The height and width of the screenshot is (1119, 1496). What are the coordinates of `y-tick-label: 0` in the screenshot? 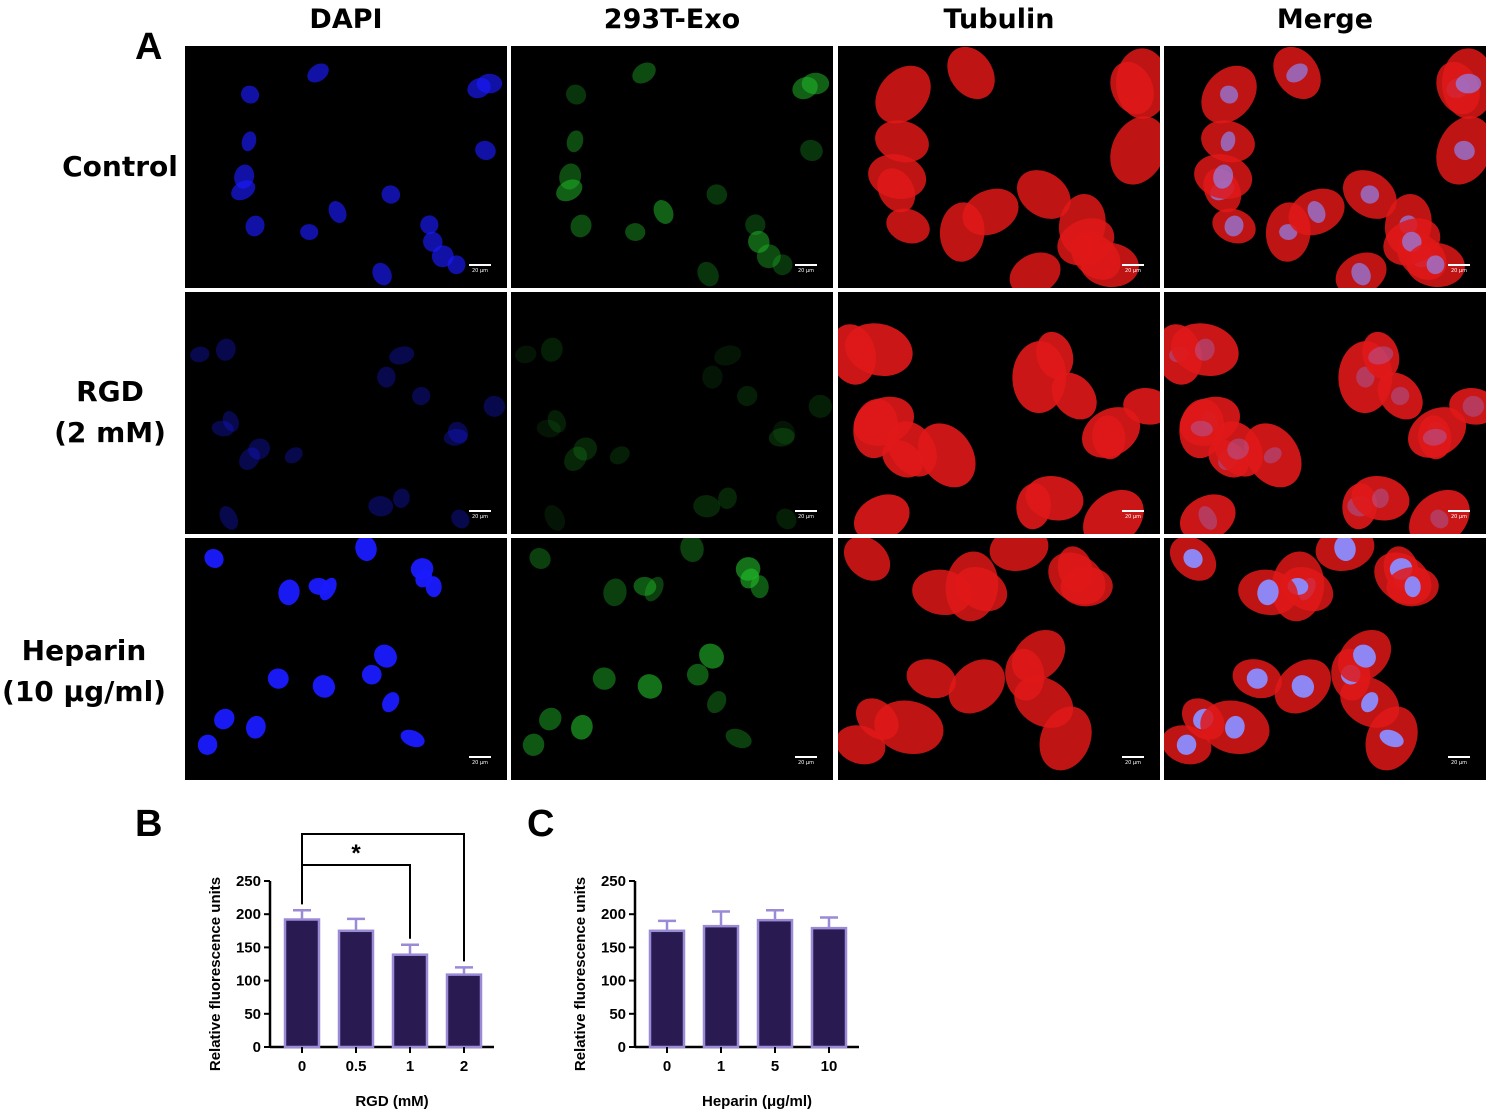 It's located at (622, 1047).